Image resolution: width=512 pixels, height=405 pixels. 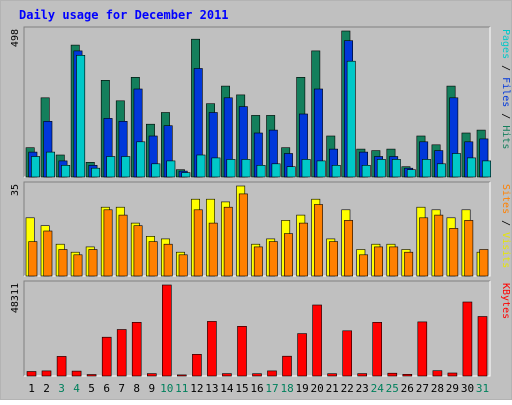 What do you see at coordinates (256, 388) in the screenshot?
I see `x-tick-label: 16` at bounding box center [256, 388].